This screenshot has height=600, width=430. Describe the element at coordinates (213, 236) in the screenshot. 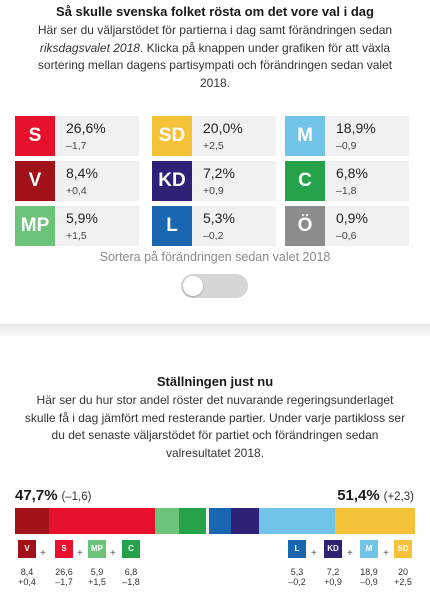

I see `party-change: –0,2` at that location.